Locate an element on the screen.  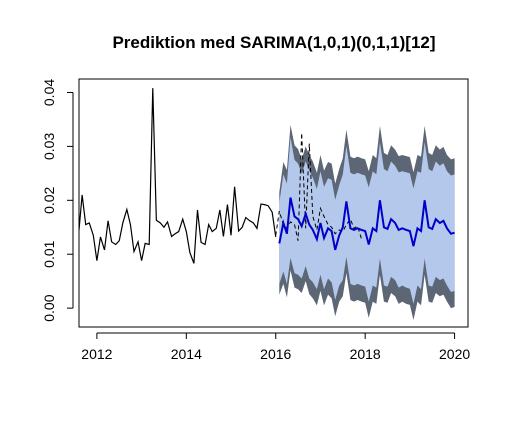
x-axis: 2012 2014 2016 2018 2020 is located at coordinates (275, 347).